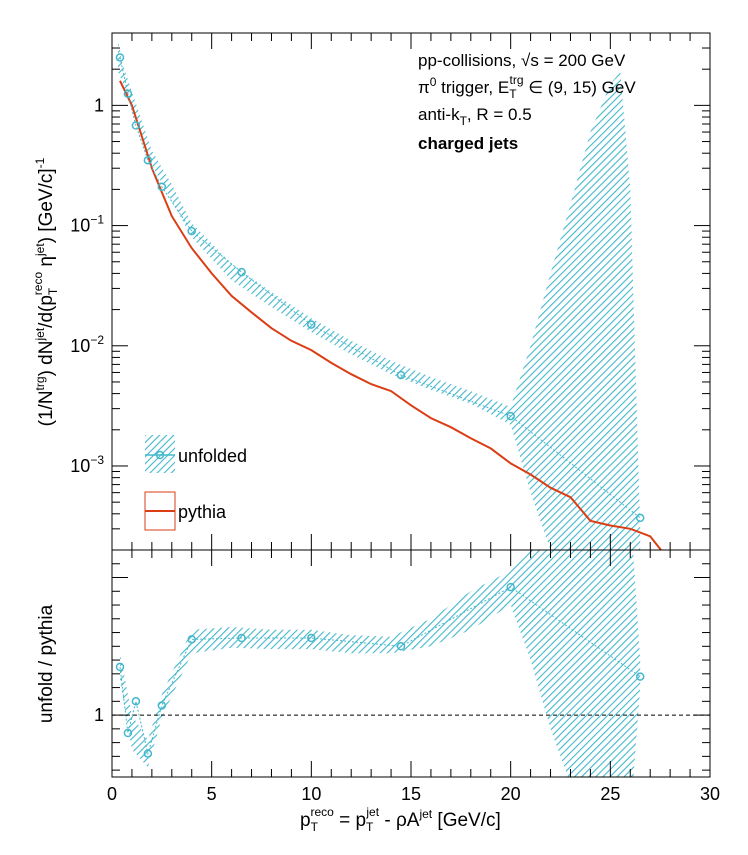  What do you see at coordinates (46, 663) in the screenshot?
I see `ratio-y-axis-label: unfold / pythia` at bounding box center [46, 663].